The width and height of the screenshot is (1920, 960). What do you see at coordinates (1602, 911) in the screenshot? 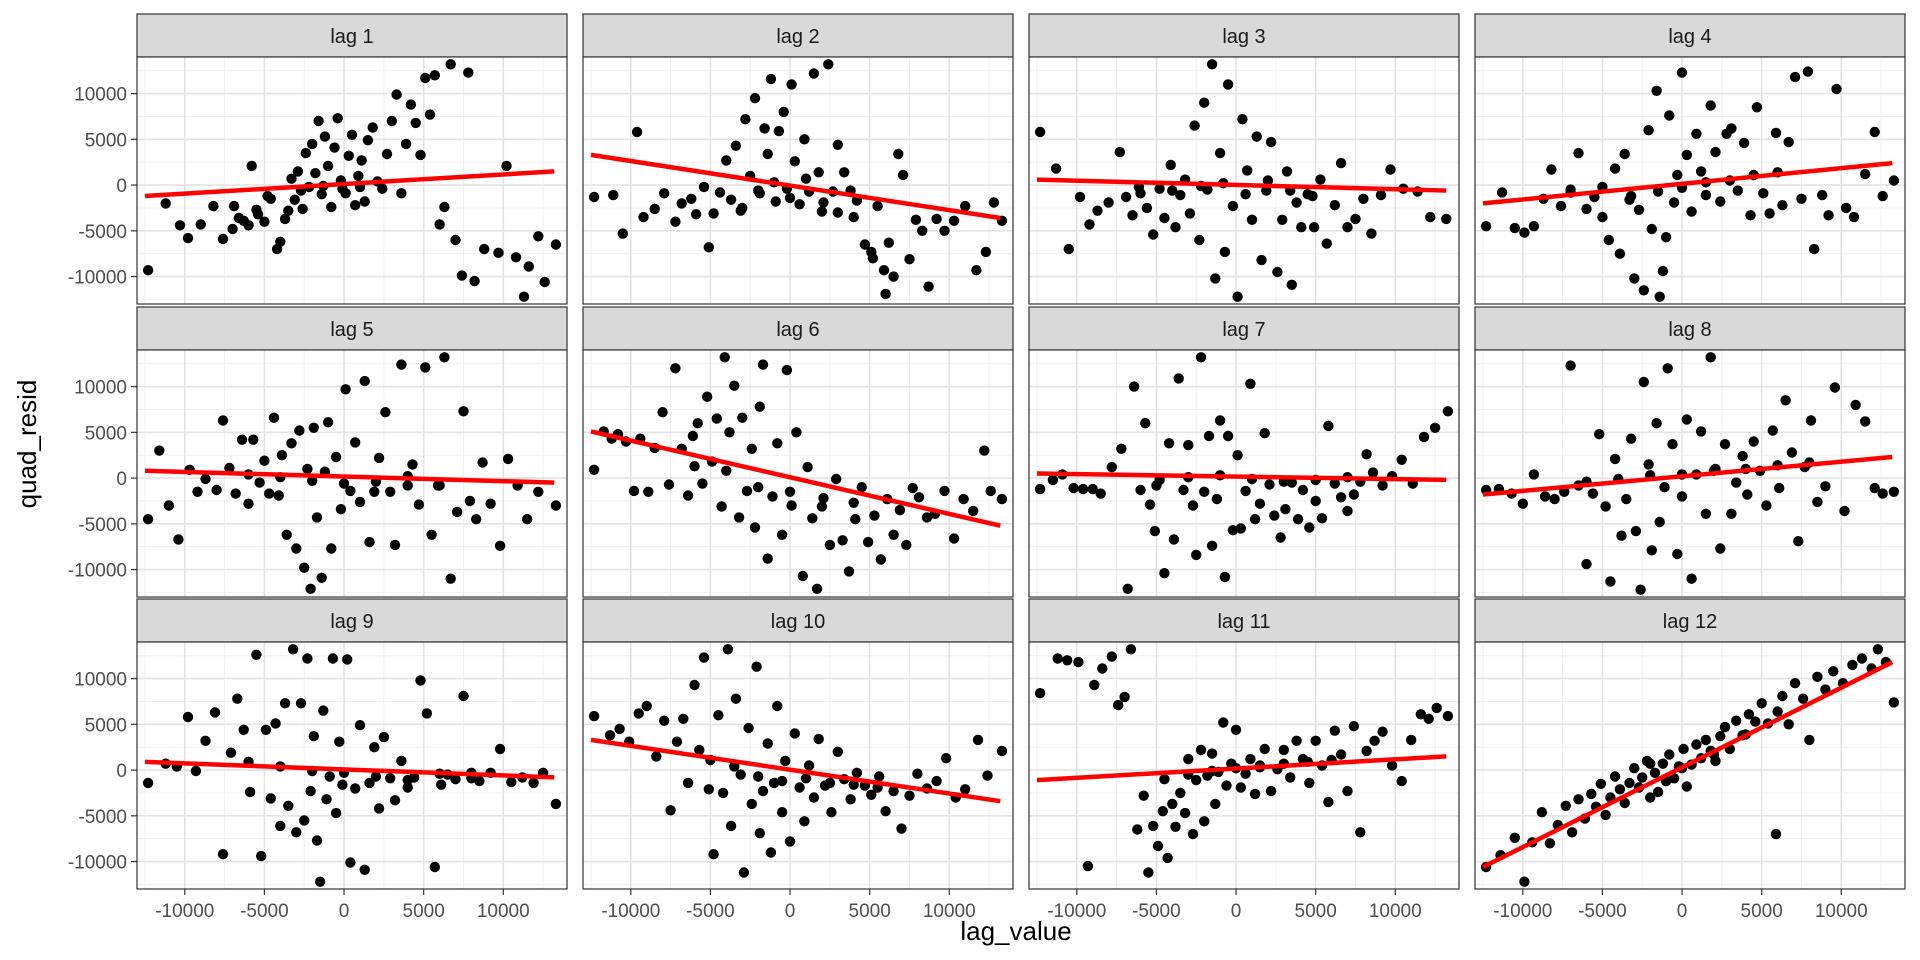
I see `x-tick-label: -5000` at bounding box center [1602, 911].